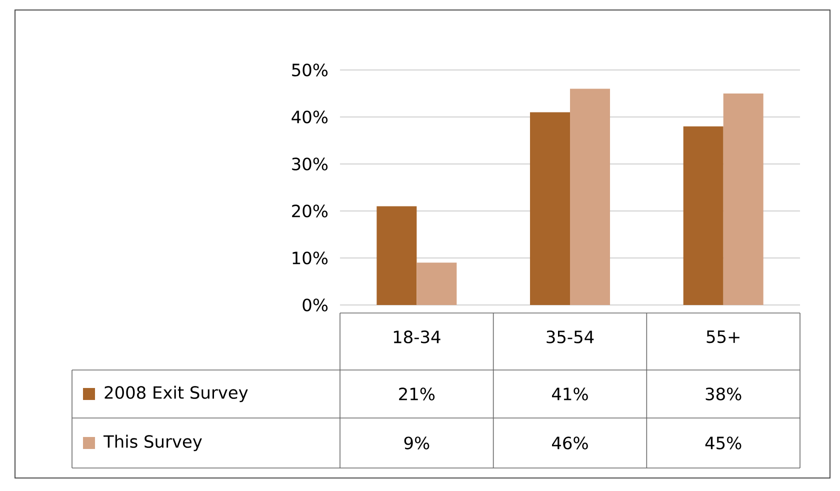 Image resolution: width=840 pixels, height=491 pixels. Describe the element at coordinates (570, 394) in the screenshot. I see `data-label: 41%` at that location.